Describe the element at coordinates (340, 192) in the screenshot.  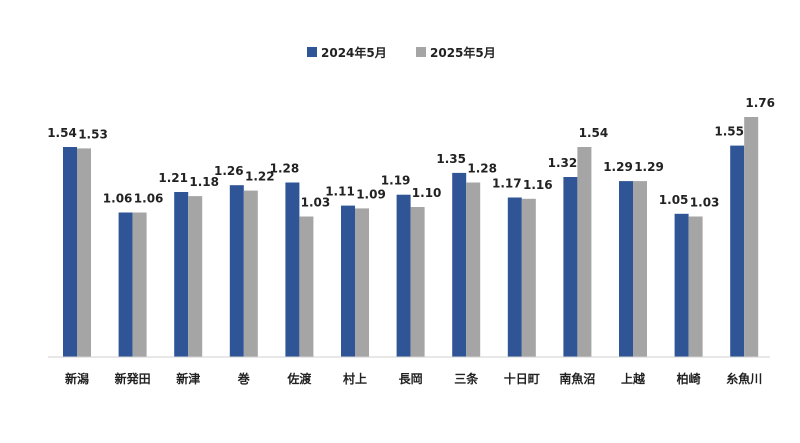
I see `value-label-2024-5: 1.11` at that location.